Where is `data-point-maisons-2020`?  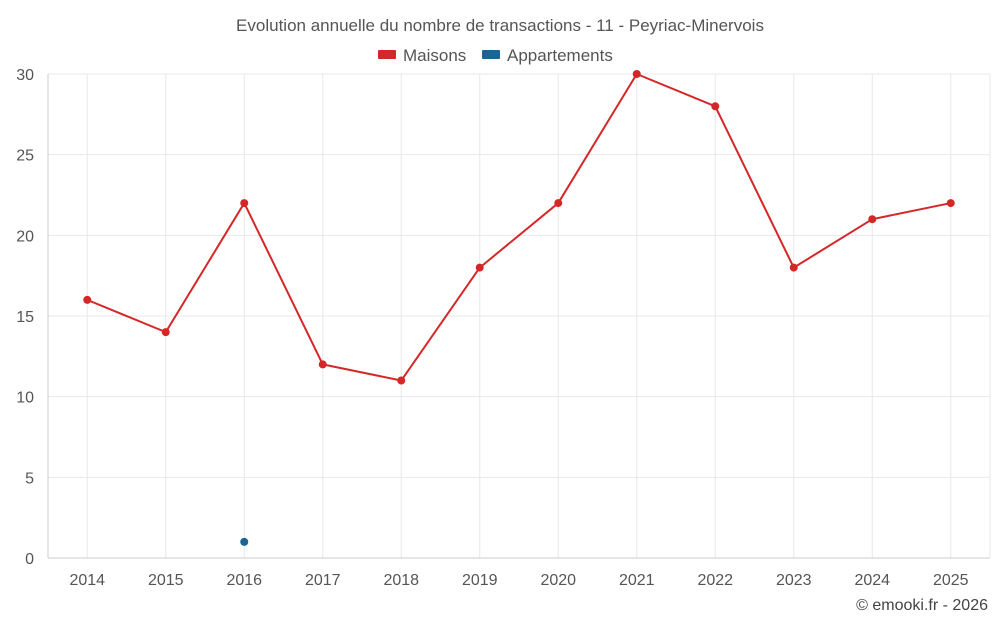
data-point-maisons-2020 is located at coordinates (558, 203).